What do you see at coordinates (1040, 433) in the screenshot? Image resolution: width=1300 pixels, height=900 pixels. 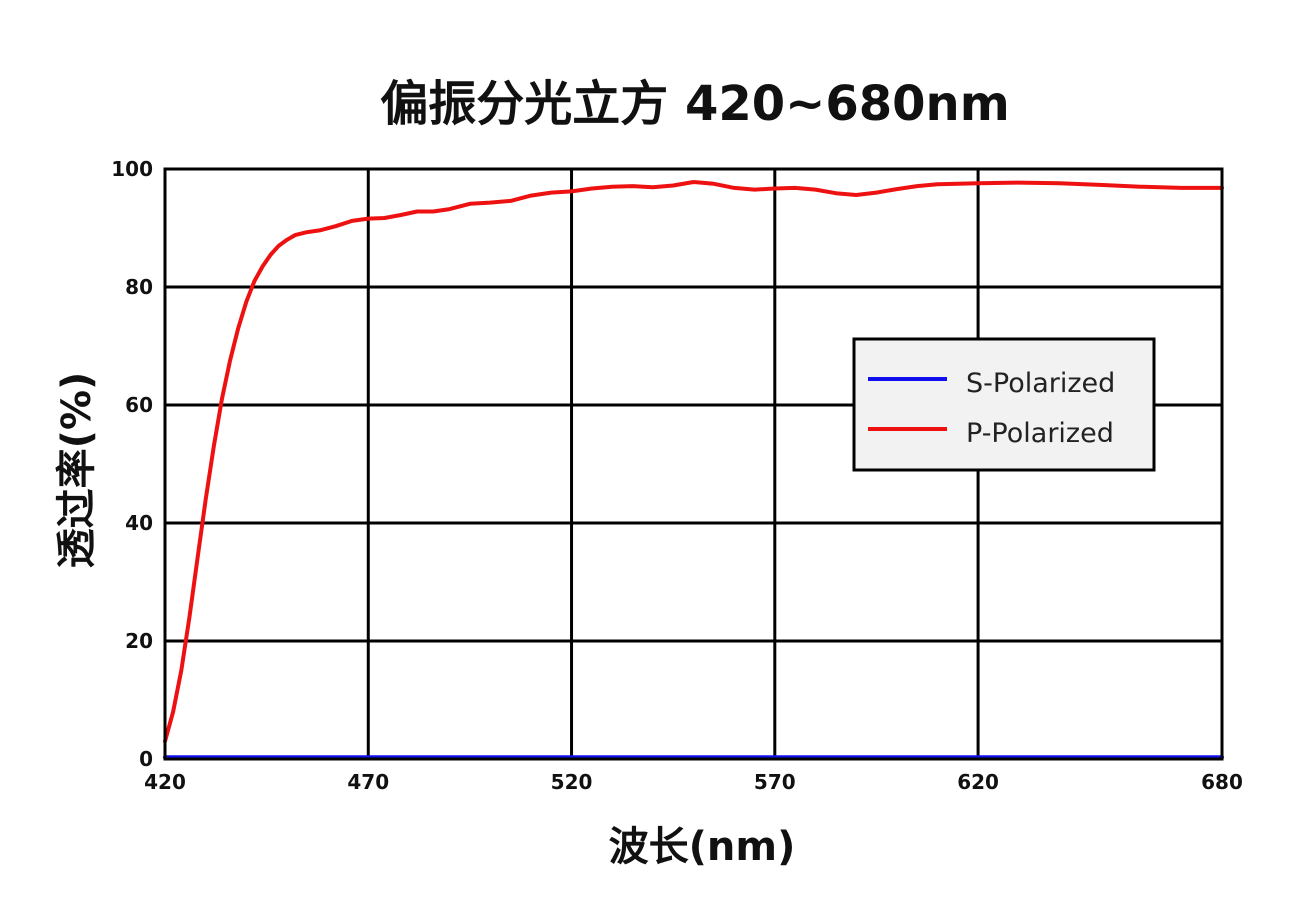 I see `legend-label-p-polarized: P-Polarized` at bounding box center [1040, 433].